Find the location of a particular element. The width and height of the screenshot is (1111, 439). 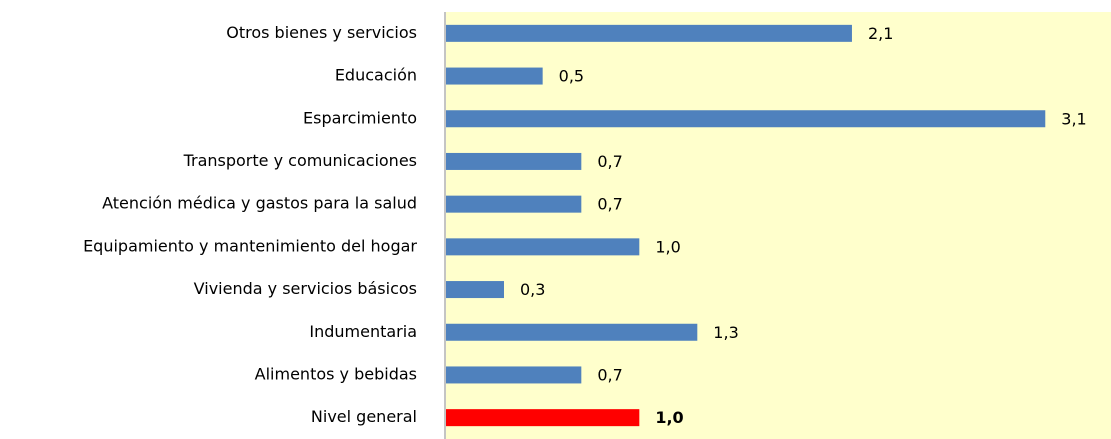

value-label: 0,3 is located at coordinates (532, 289).